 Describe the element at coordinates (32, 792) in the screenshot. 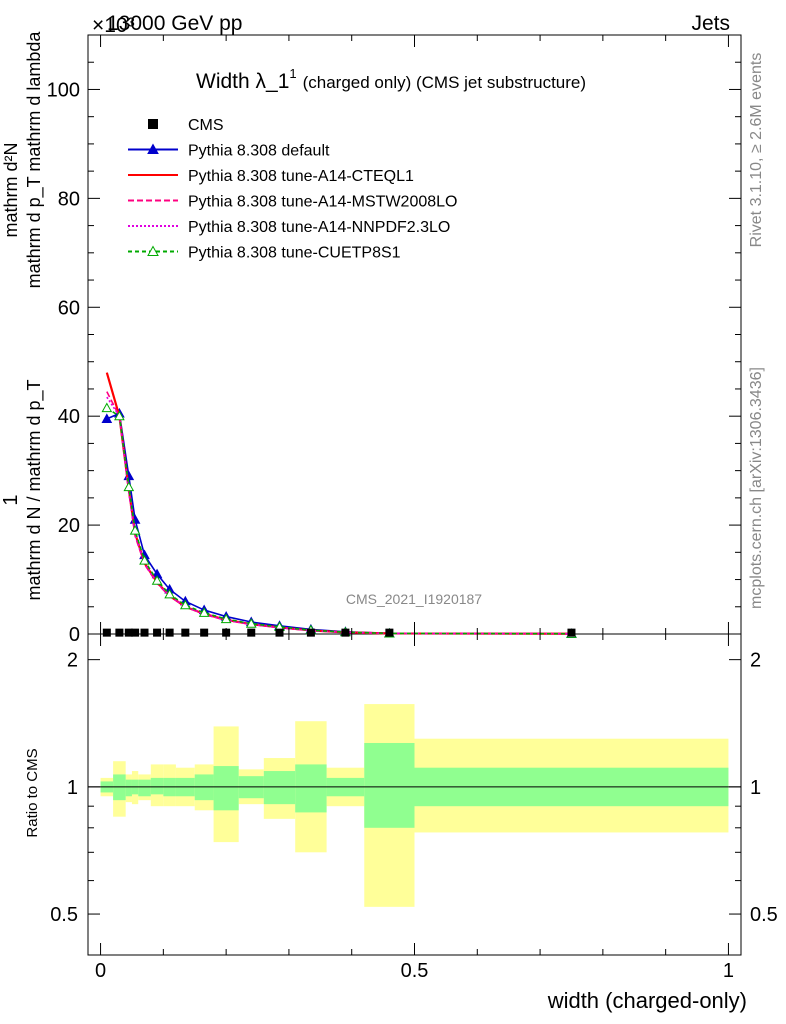

I see `ratio-ylabel: Ratio to CMS` at that location.